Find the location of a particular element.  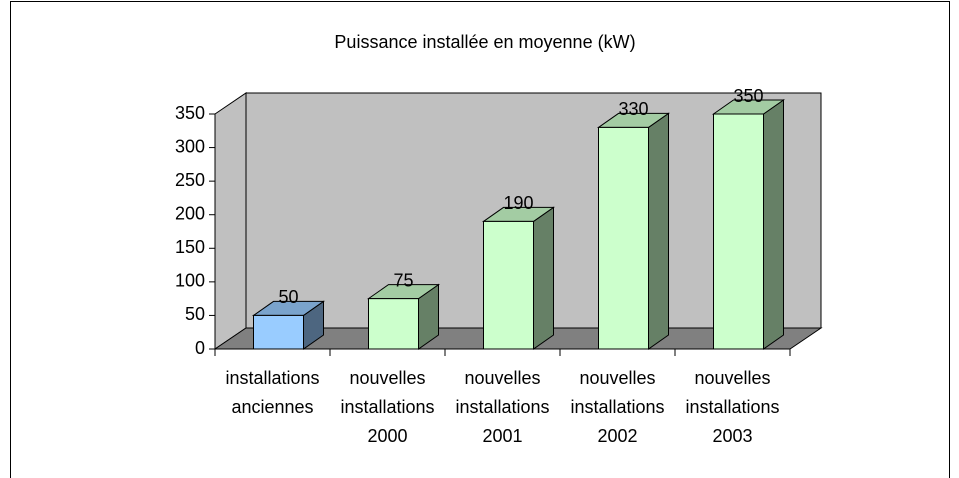

y-tick-label: 200 is located at coordinates (190, 213).